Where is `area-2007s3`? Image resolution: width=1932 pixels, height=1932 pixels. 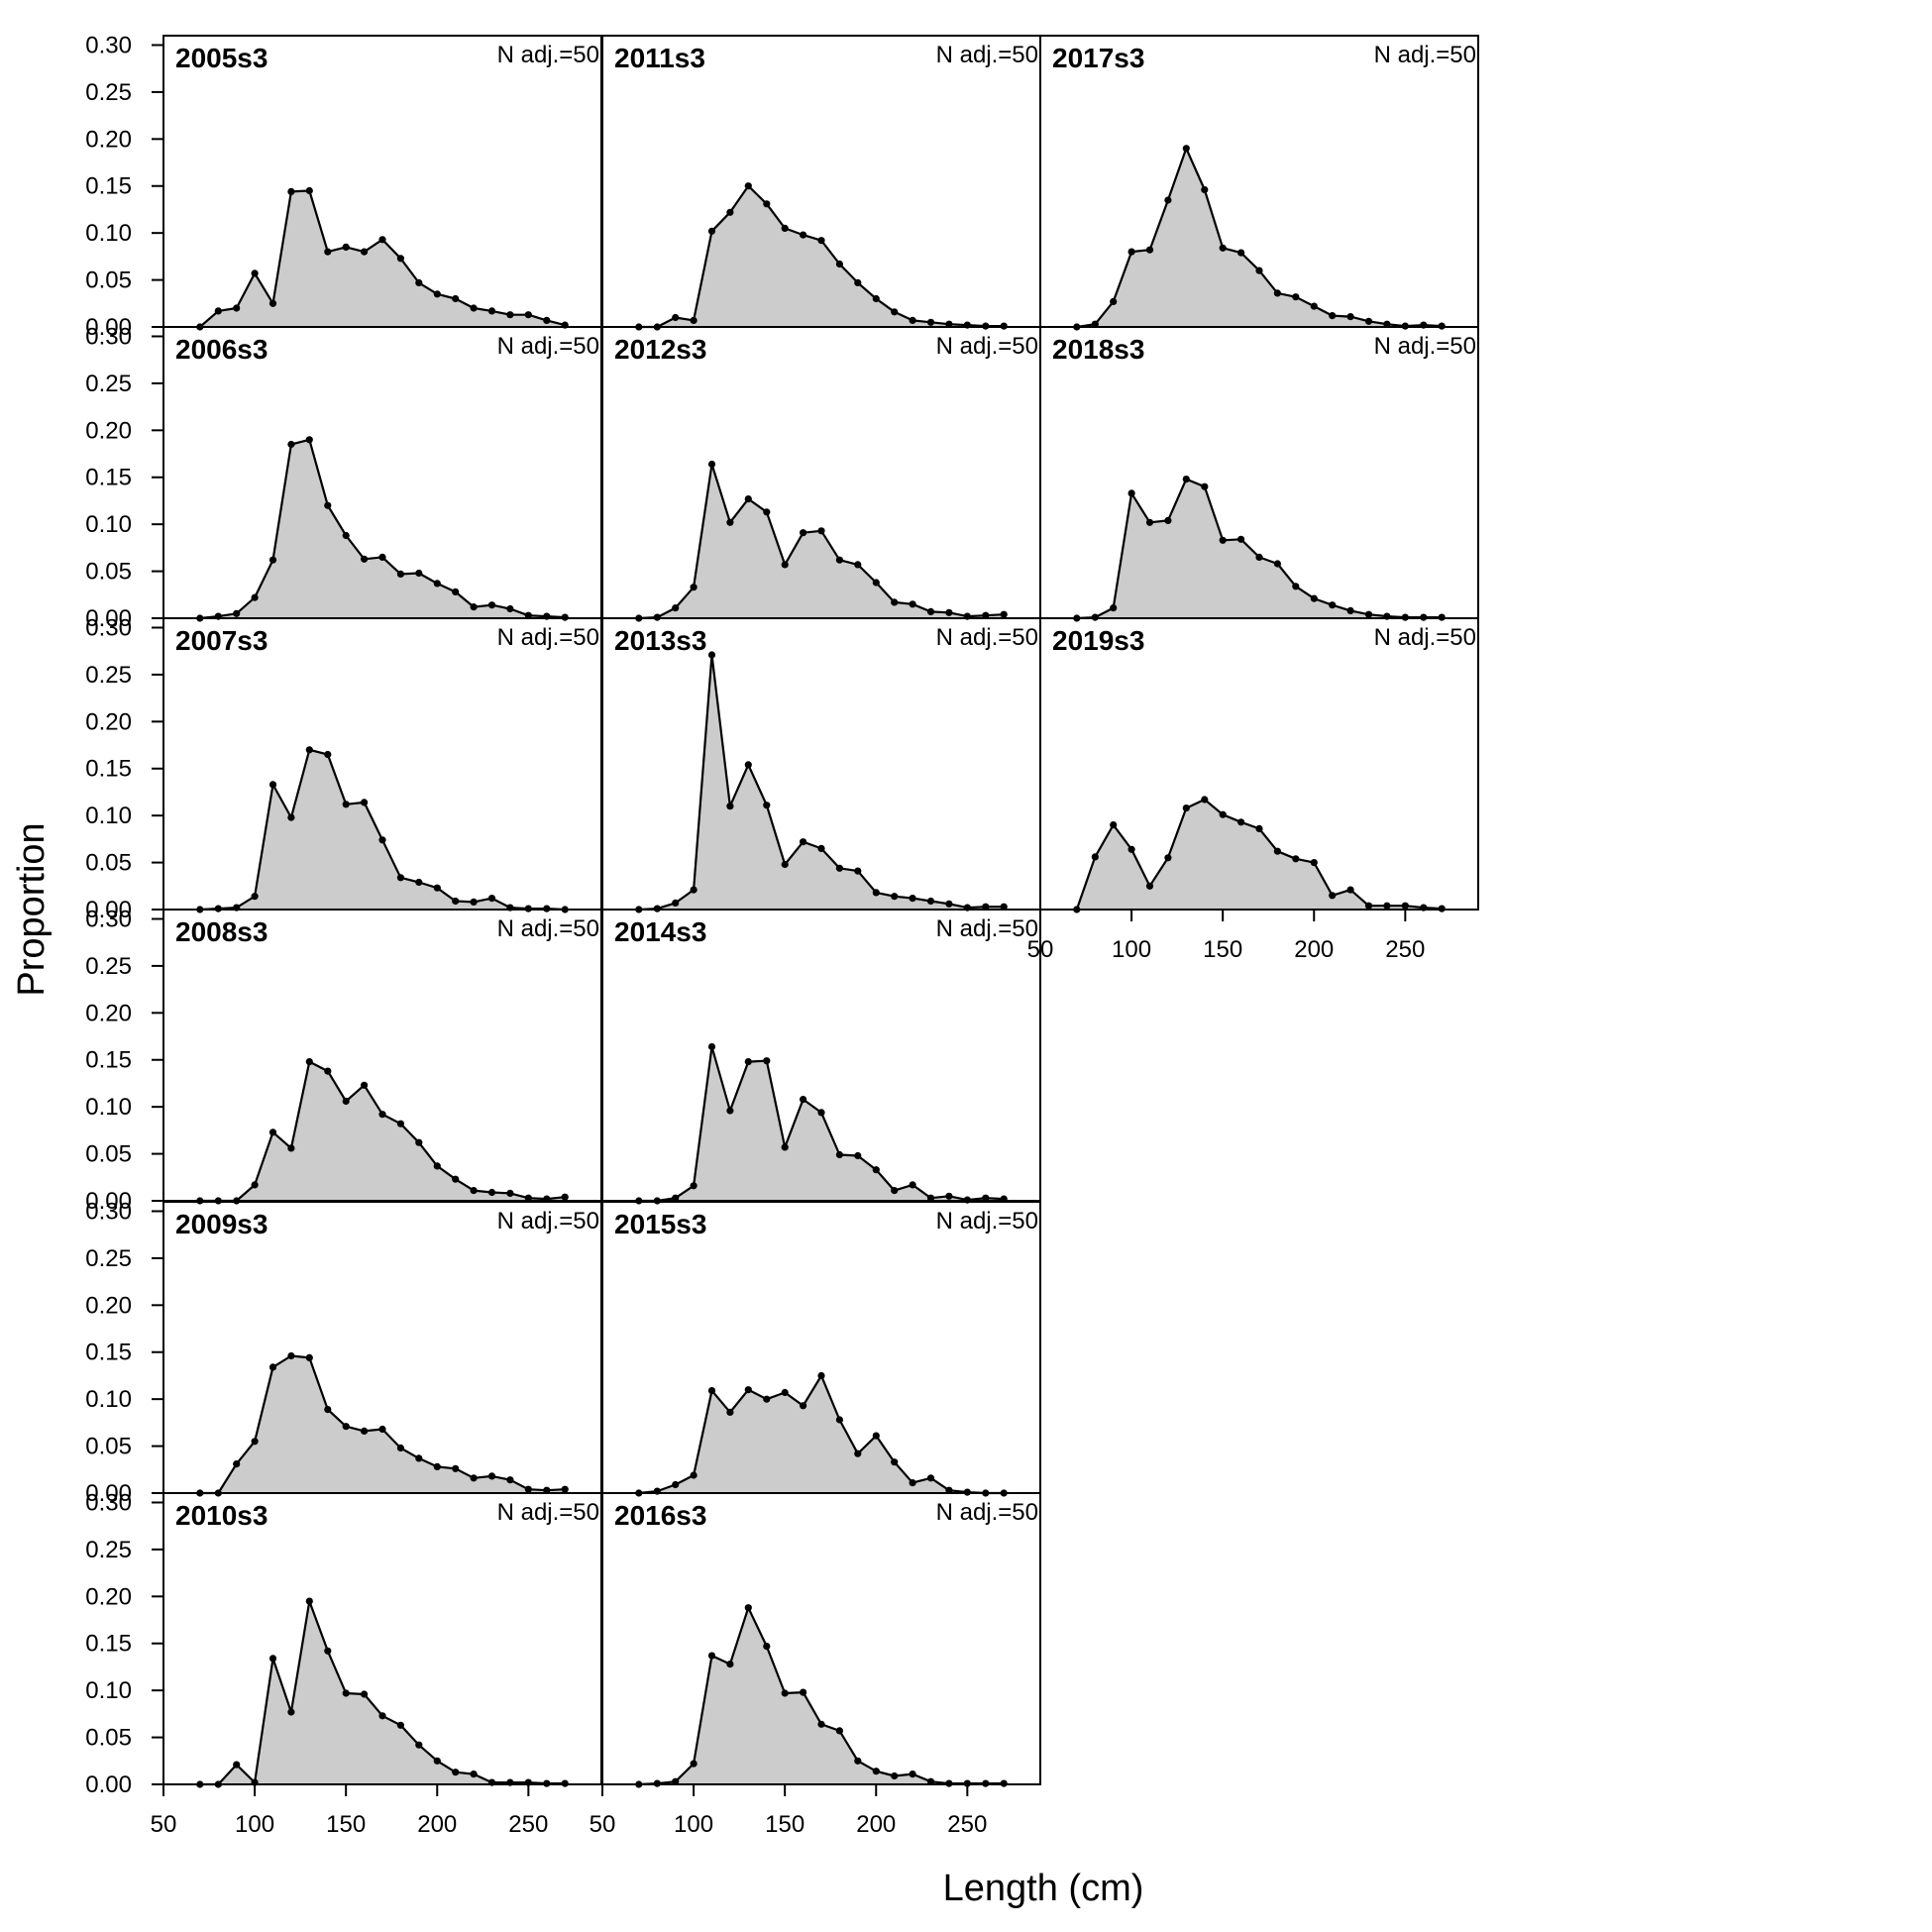 area-2007s3 is located at coordinates (382, 829).